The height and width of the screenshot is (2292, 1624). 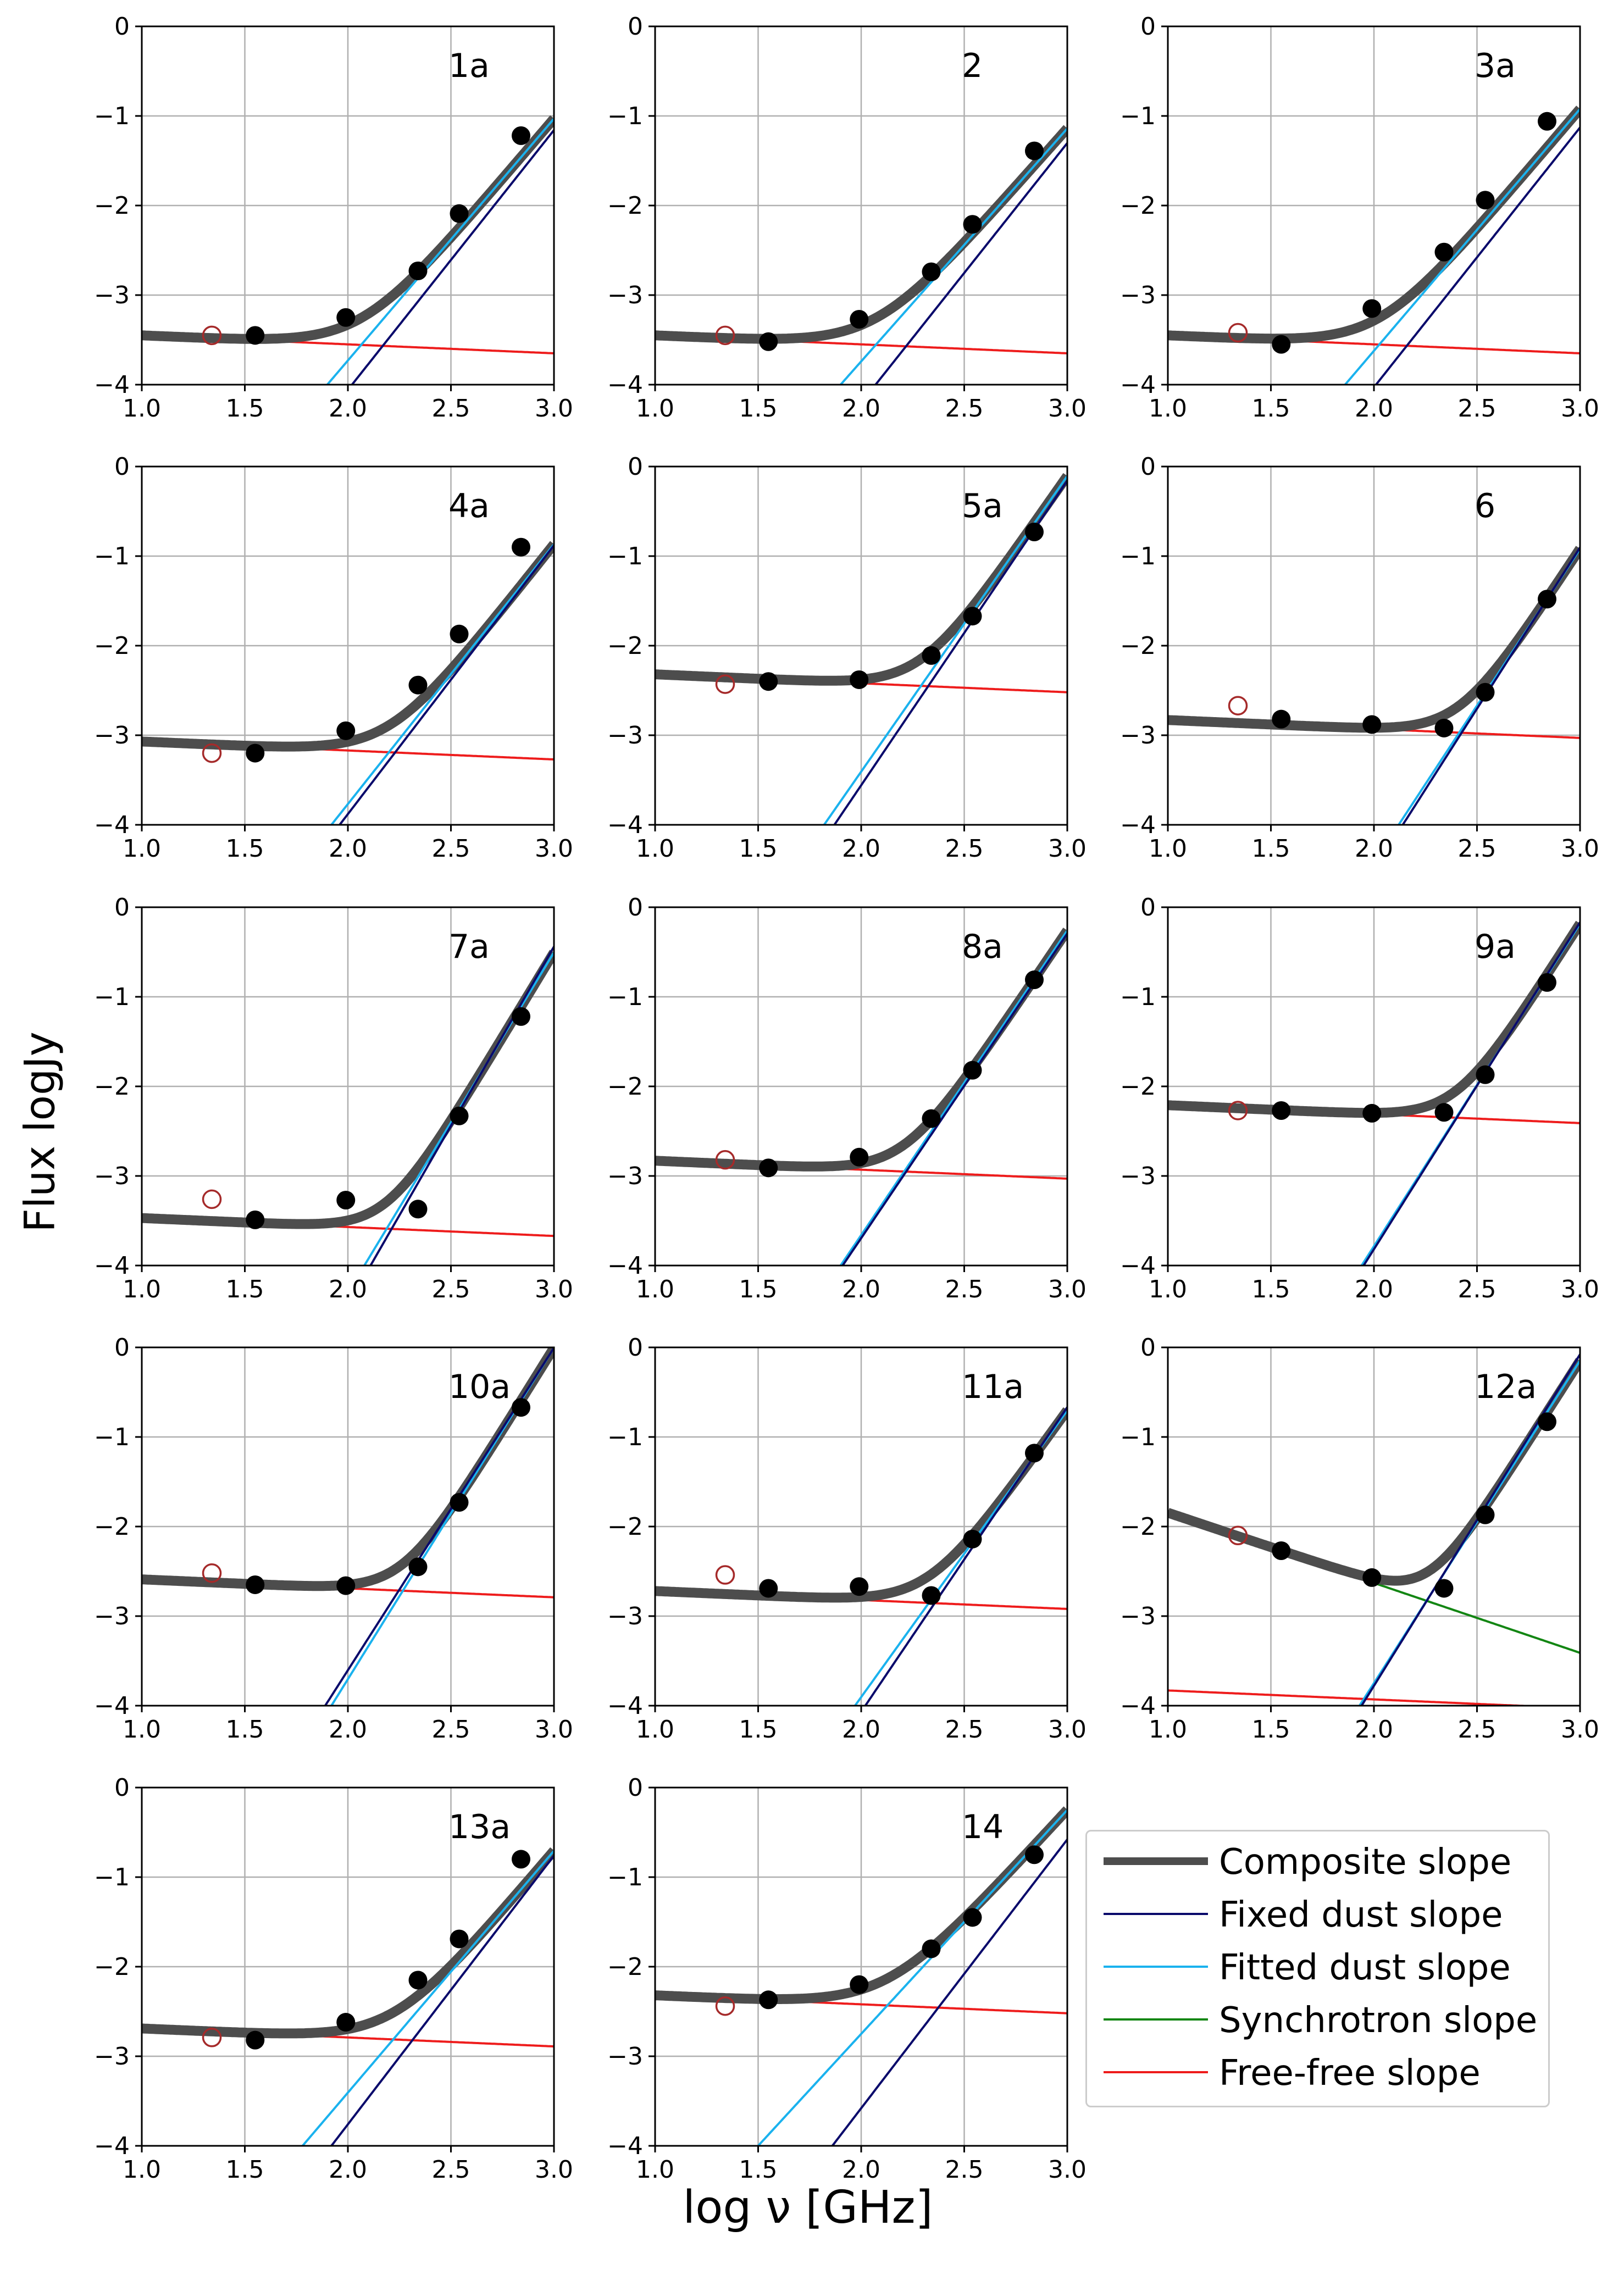 I want to click on legend-item-free-free: Free-free slope, so click(x=1320, y=2072).